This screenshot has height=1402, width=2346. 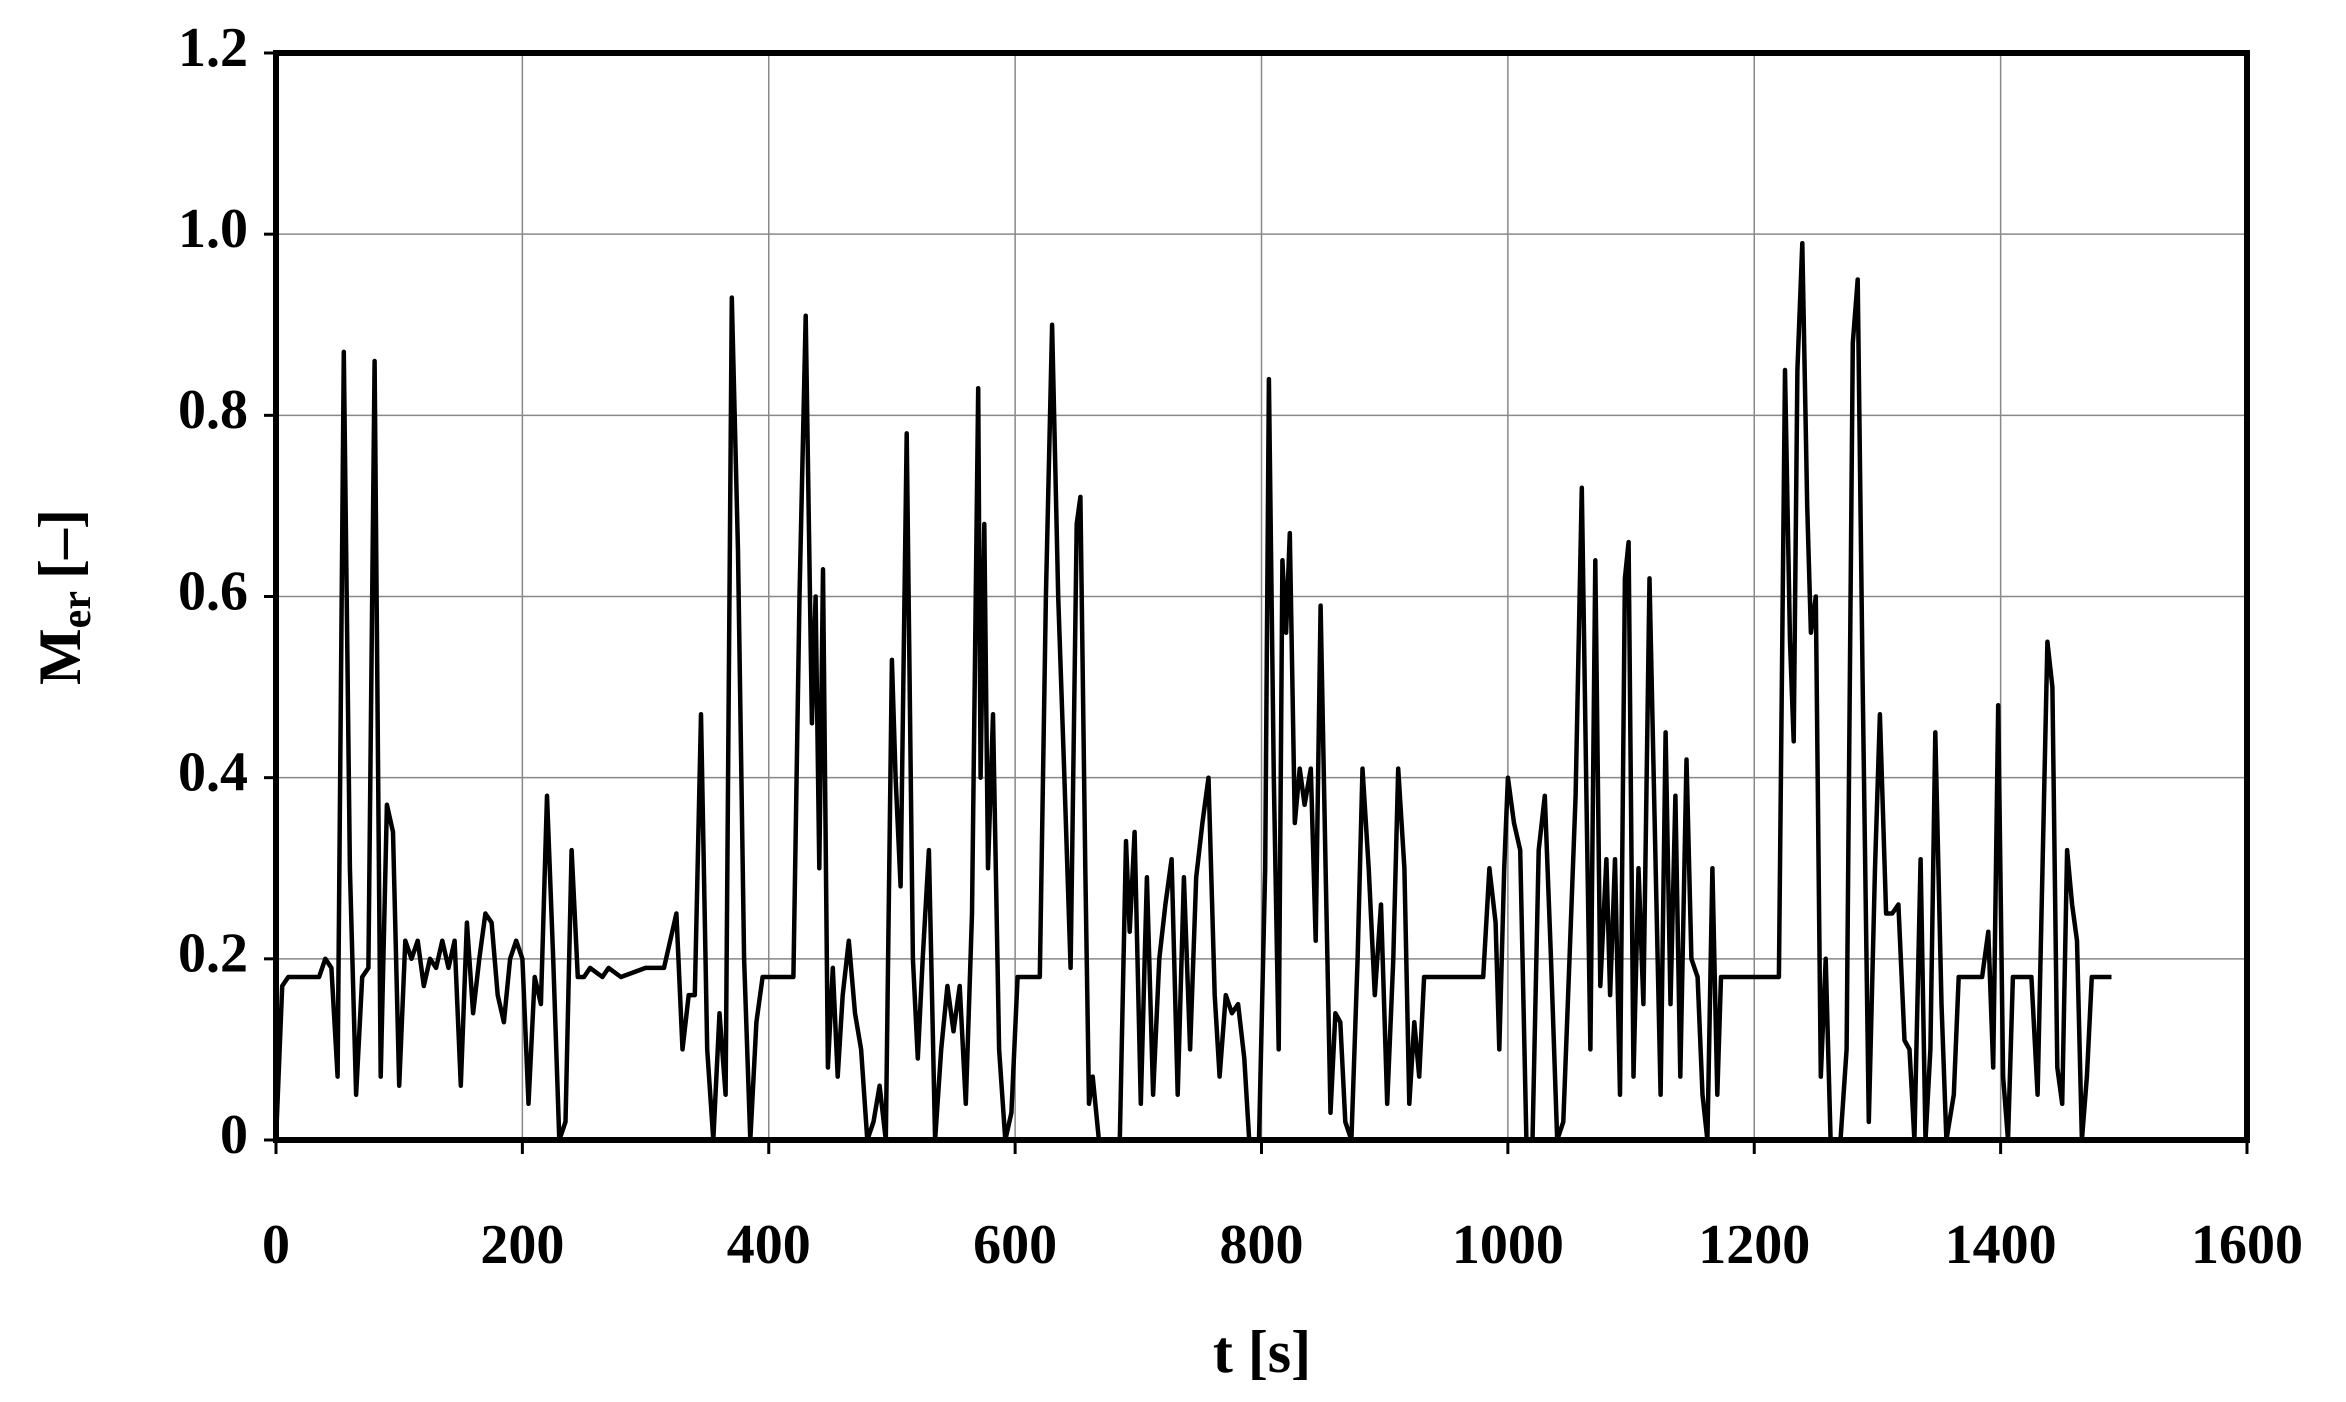 What do you see at coordinates (522, 1245) in the screenshot?
I see `x-tick-label: 200` at bounding box center [522, 1245].